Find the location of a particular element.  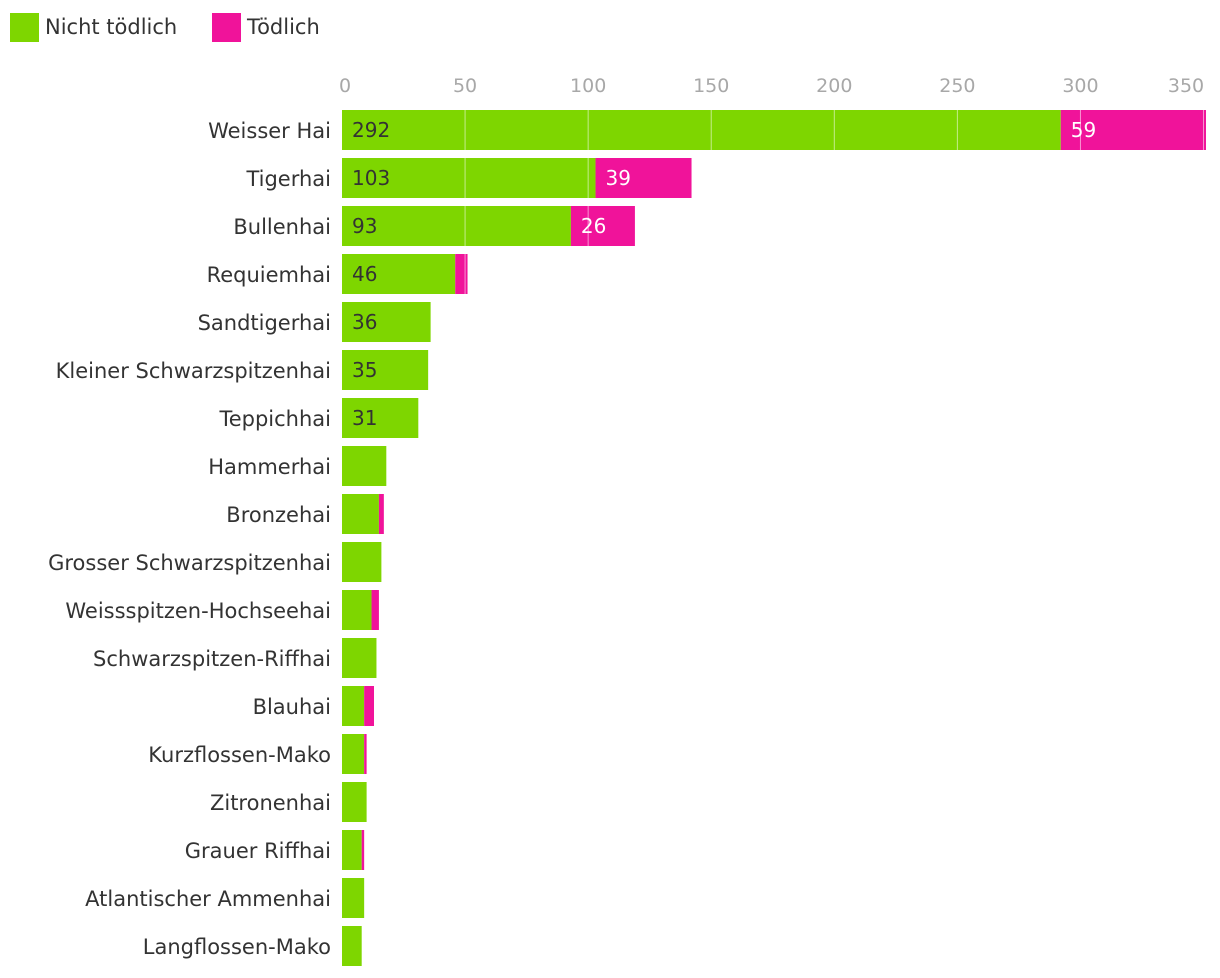

bar-nicht-toedlich-blauhai is located at coordinates (353, 706).